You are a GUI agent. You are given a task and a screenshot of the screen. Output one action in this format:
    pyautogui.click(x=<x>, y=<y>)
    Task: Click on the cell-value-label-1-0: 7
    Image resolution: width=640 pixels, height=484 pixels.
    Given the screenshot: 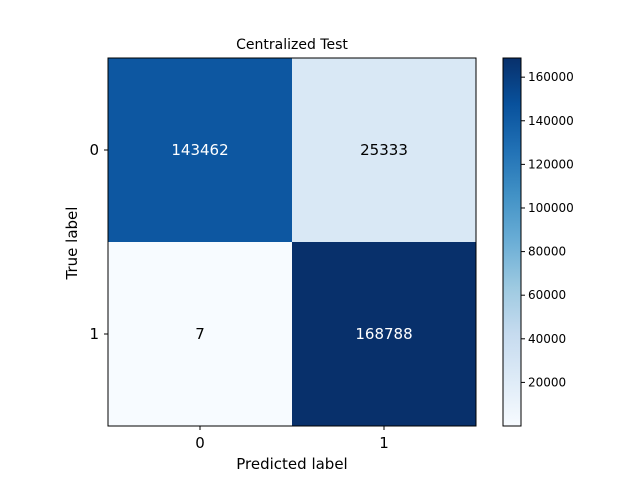 What is the action you would take?
    pyautogui.click(x=200, y=334)
    